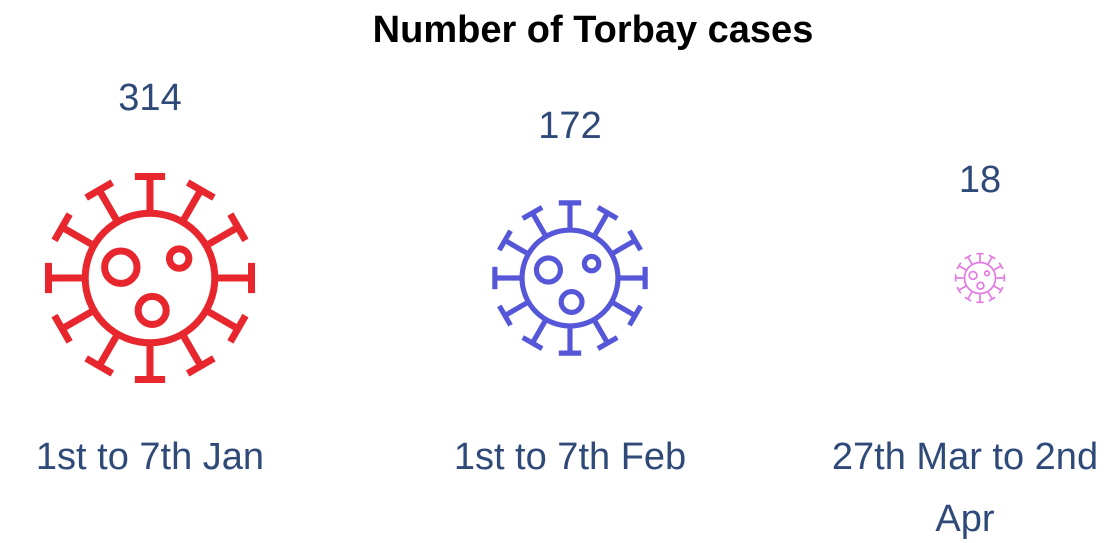  What do you see at coordinates (593, 30) in the screenshot?
I see `chart-title: Number of Torbay cases` at bounding box center [593, 30].